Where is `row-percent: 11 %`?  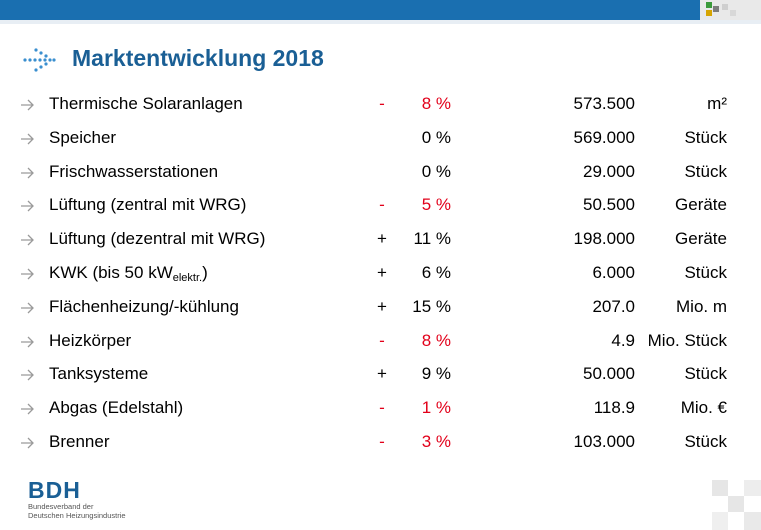 row-percent: 11 % is located at coordinates (432, 239).